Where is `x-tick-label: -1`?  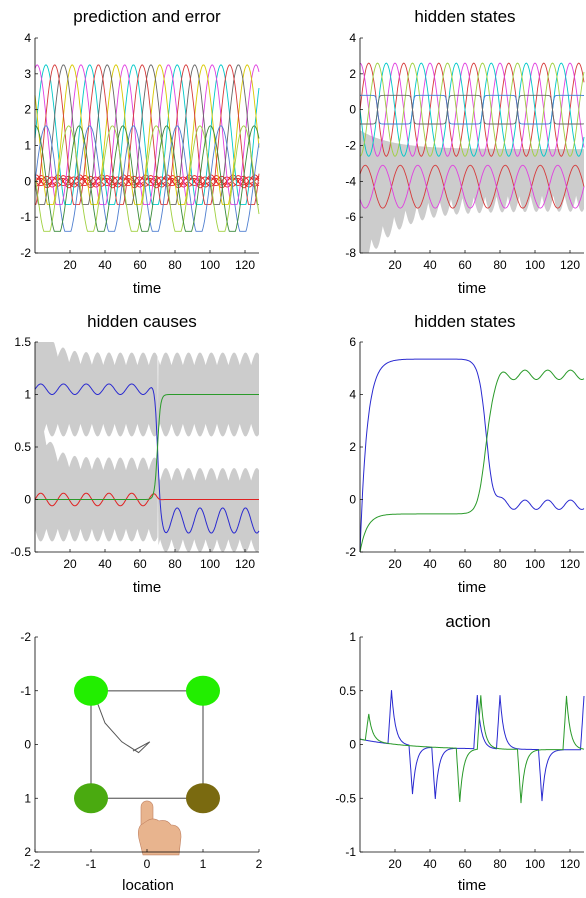 x-tick-label: -1 is located at coordinates (91, 864).